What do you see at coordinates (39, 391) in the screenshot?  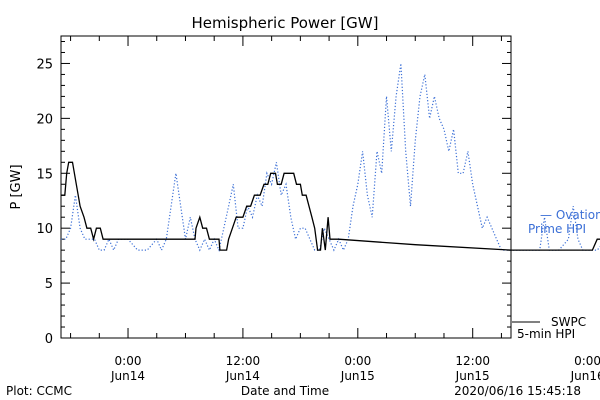 I see `footer-plot-credit: Plot: CCMC` at bounding box center [39, 391].